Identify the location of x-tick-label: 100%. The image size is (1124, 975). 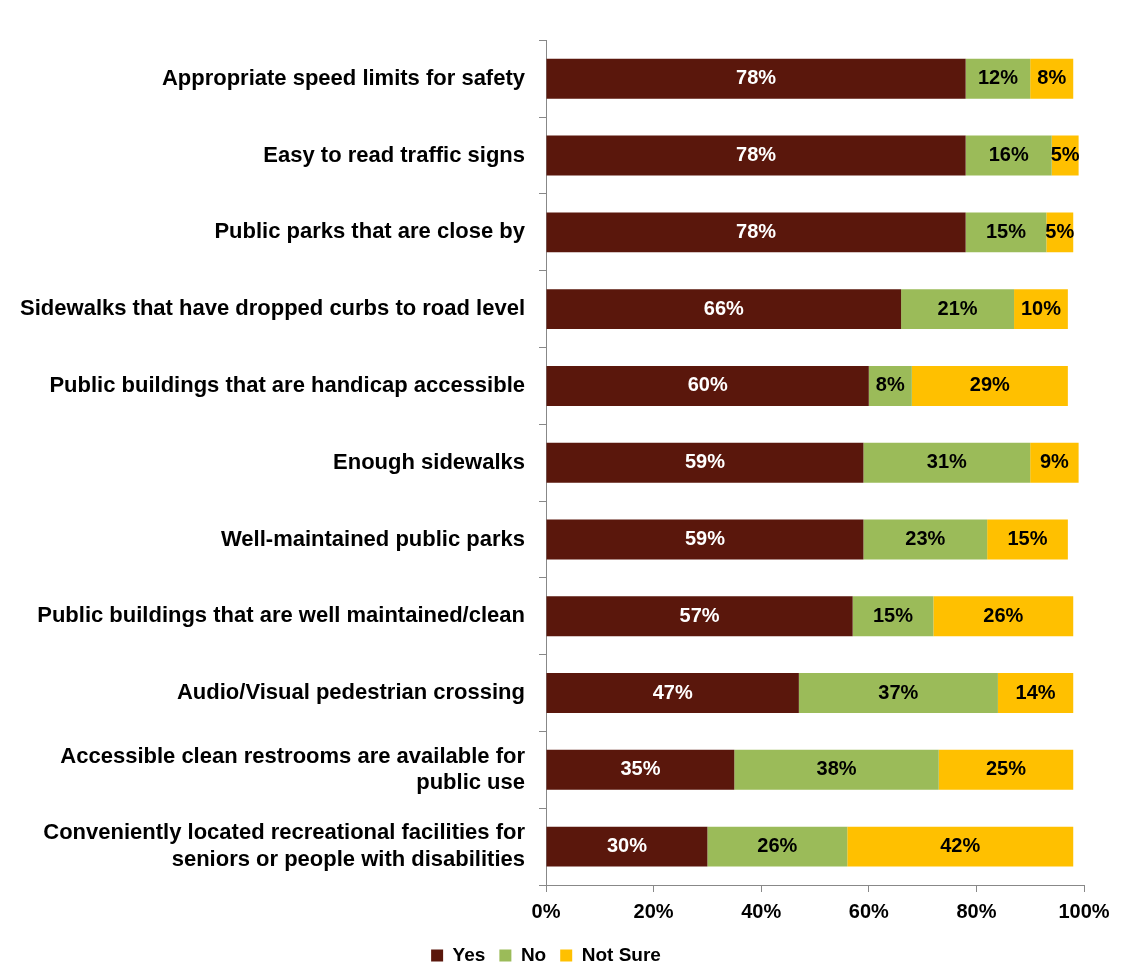
(1084, 910).